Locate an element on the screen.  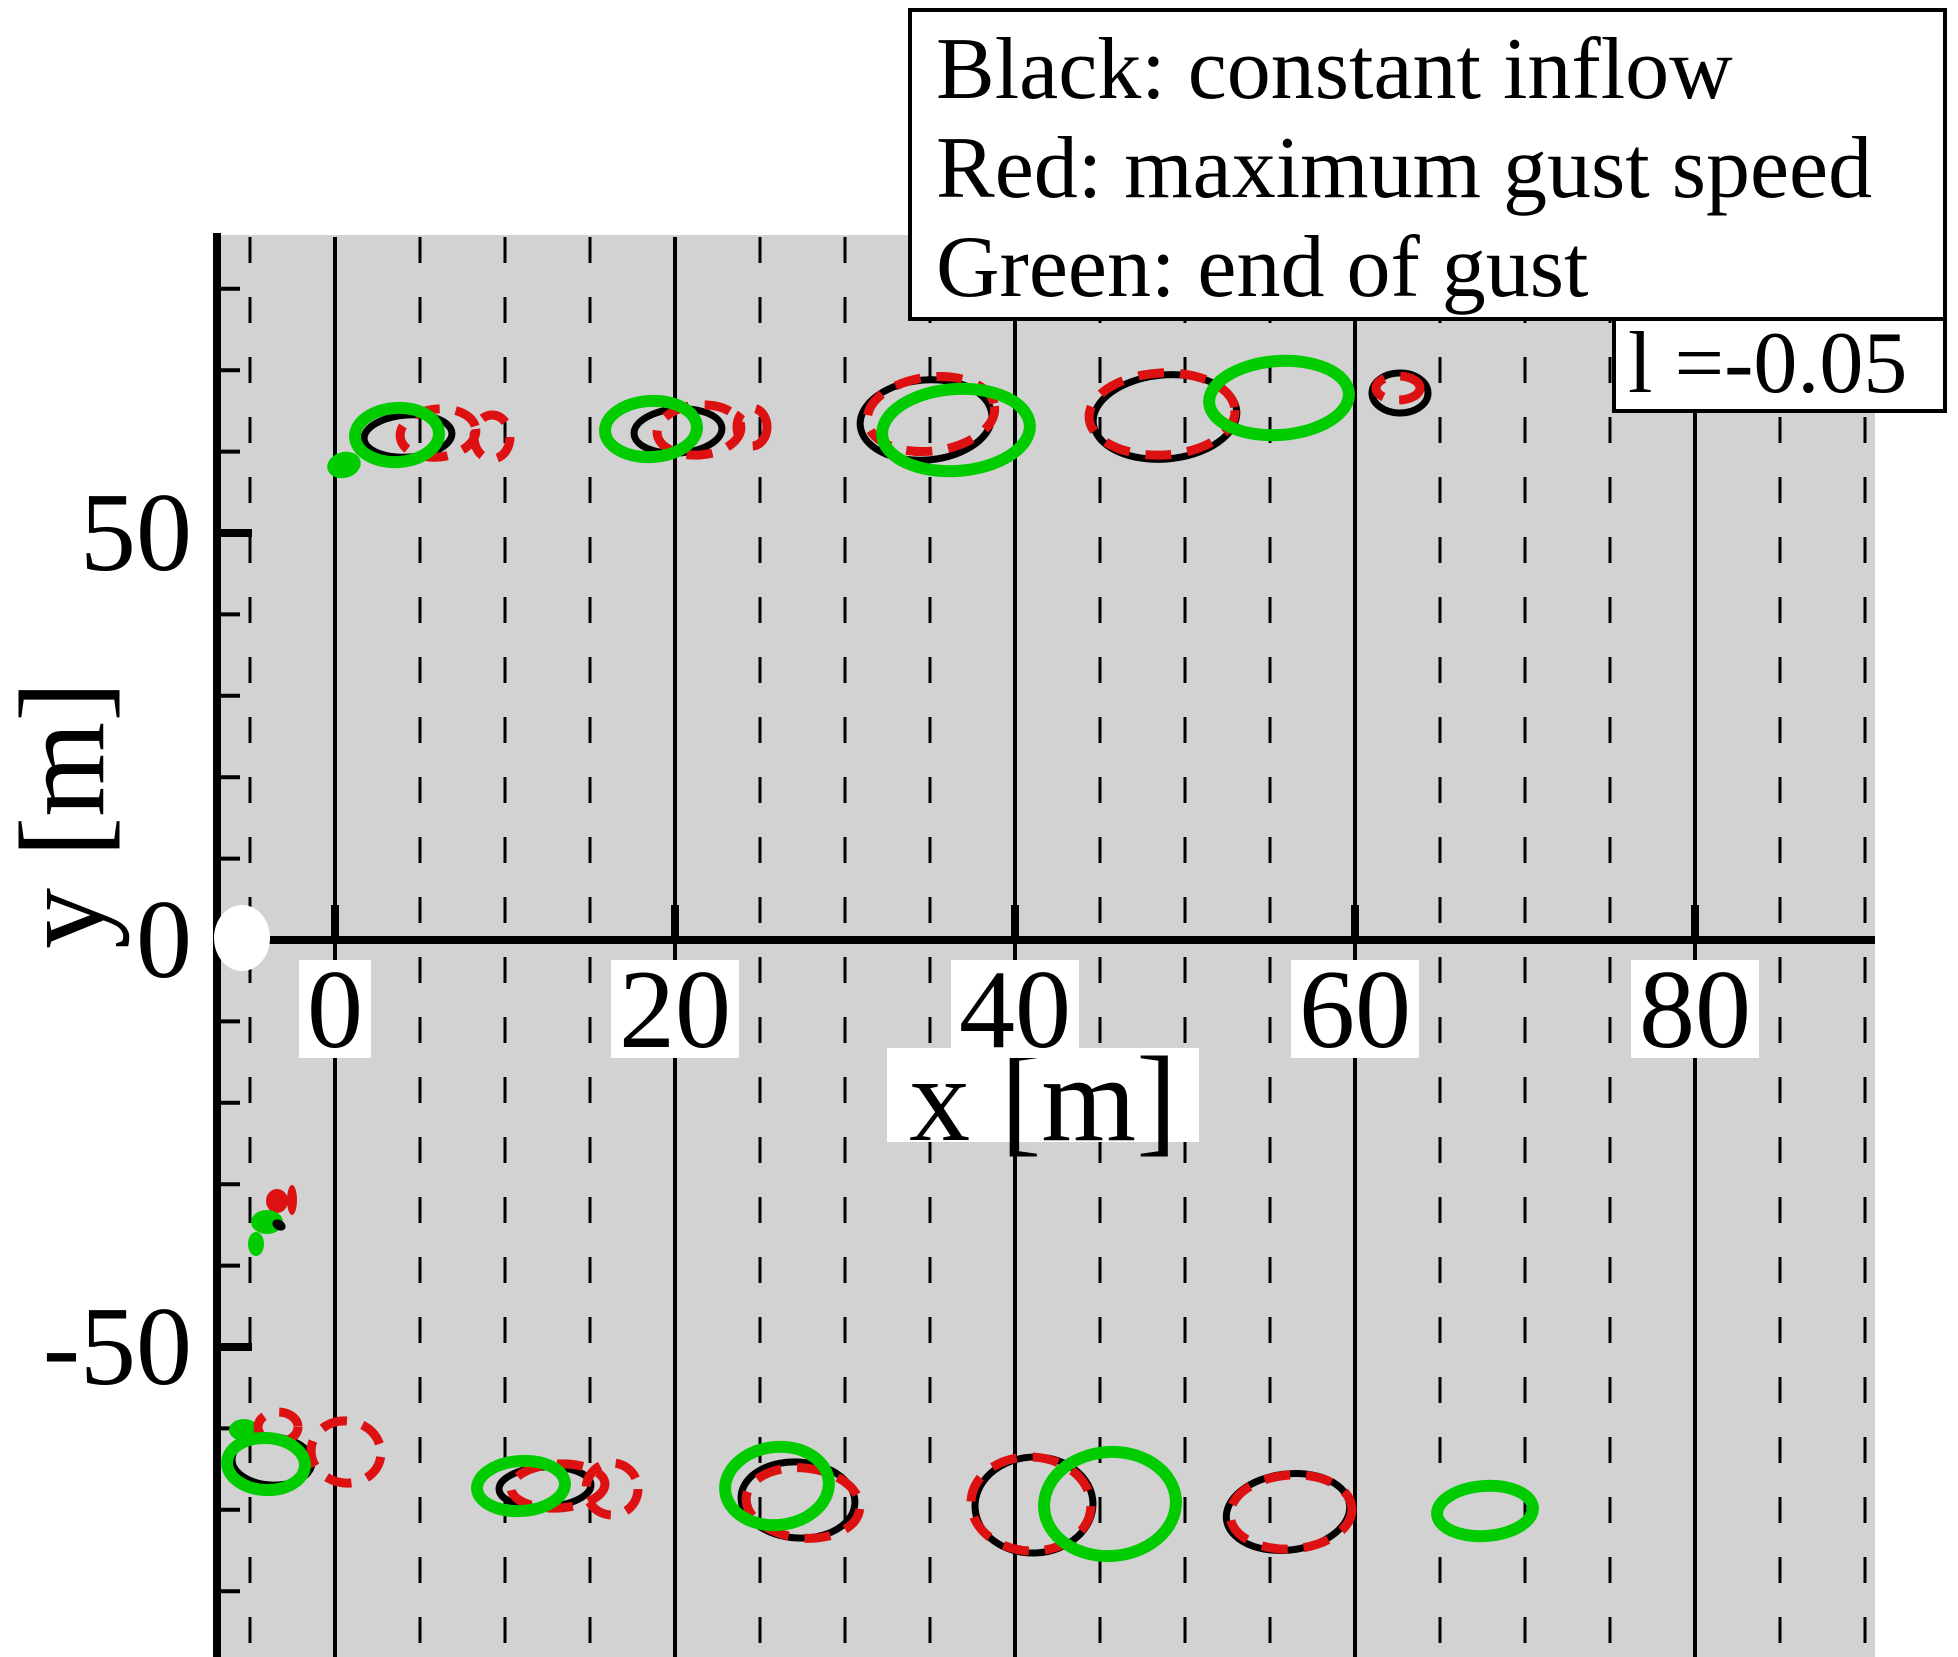
contour-level-annotation: l =-0.05 is located at coordinates (1779, 363).